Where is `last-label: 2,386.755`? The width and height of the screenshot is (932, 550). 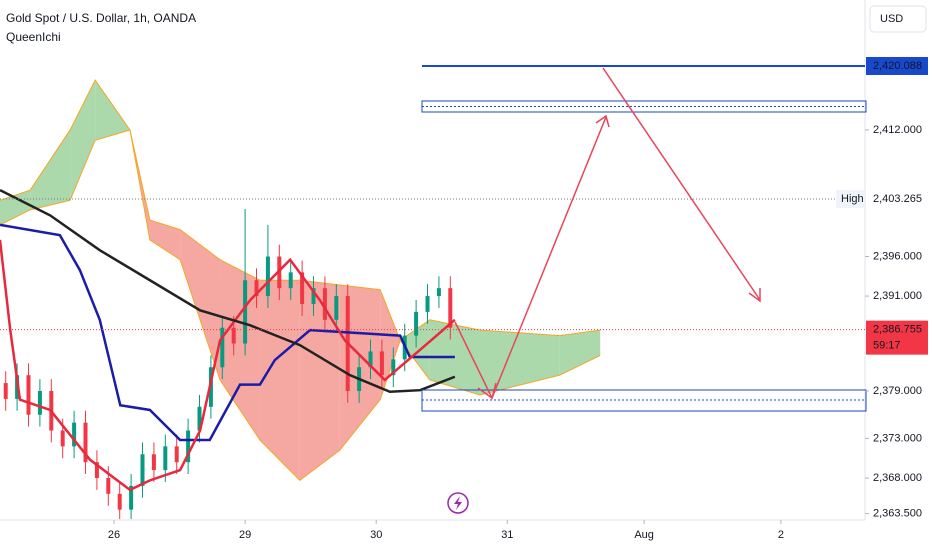
last-label: 2,386.755 is located at coordinates (897, 330).